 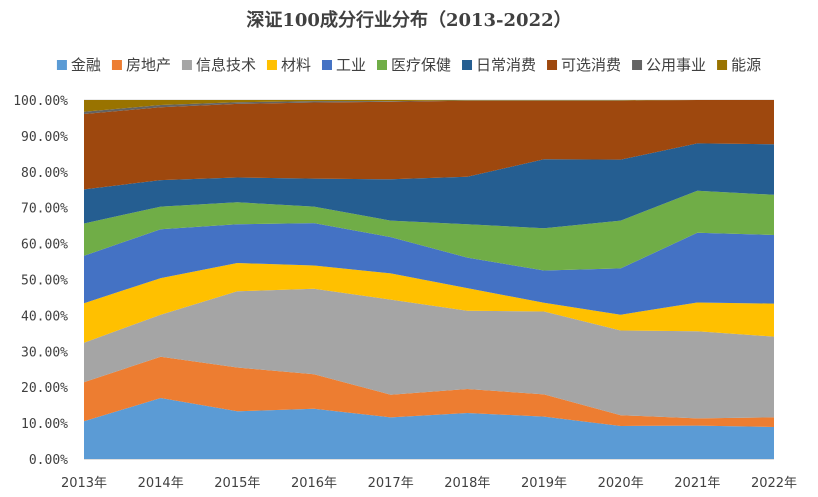 I want to click on x-tick-label: 2021年, so click(x=697, y=483).